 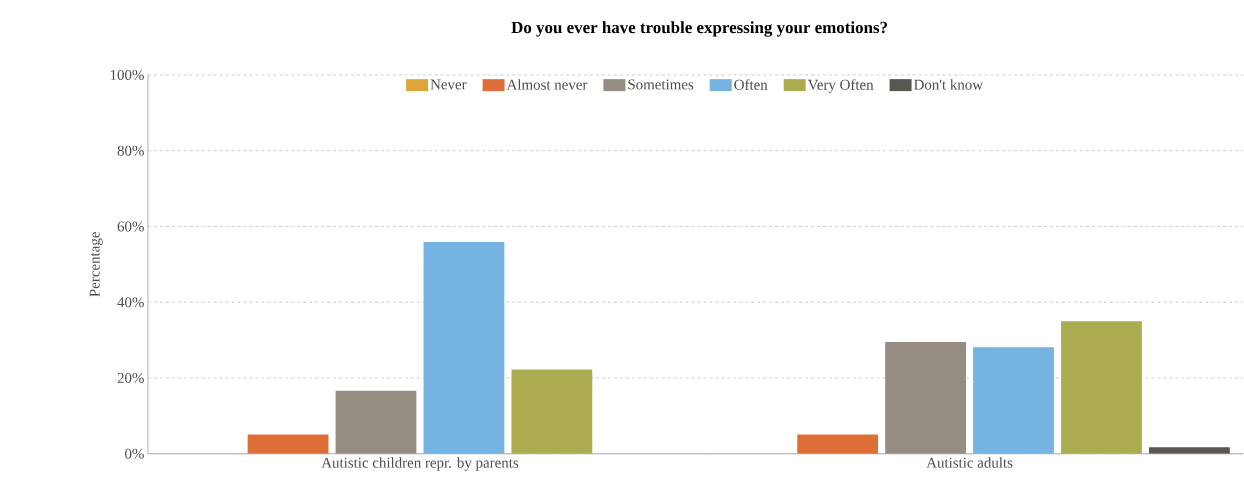 I want to click on y-tick-label: 60%, so click(x=130, y=226).